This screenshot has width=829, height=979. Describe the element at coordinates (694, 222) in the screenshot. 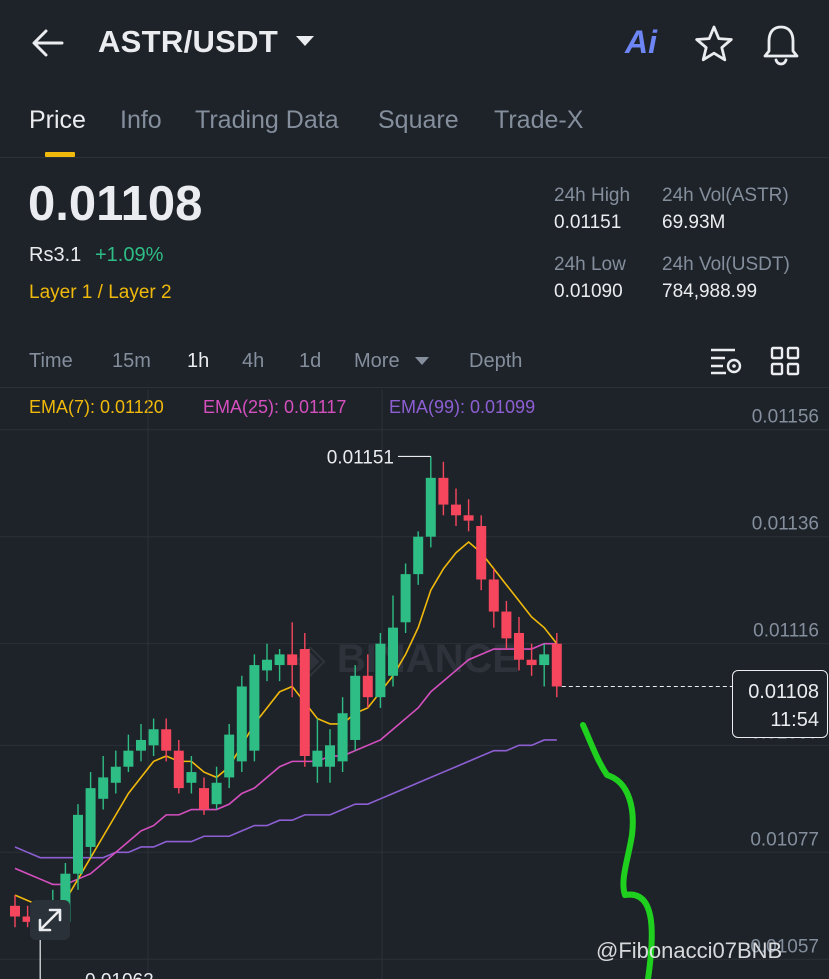

I see `vol-base-value: 69.93M` at that location.